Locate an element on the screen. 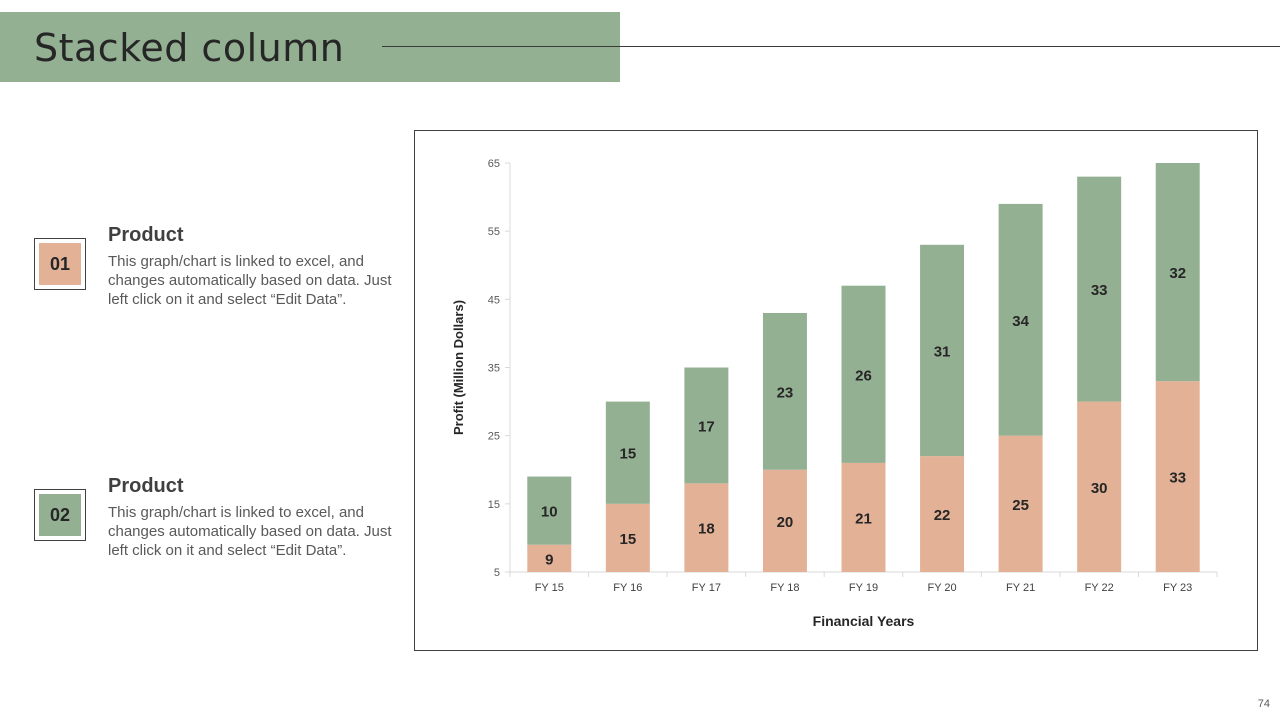 The image size is (1280, 720). data-label: 34 is located at coordinates (1020, 321).